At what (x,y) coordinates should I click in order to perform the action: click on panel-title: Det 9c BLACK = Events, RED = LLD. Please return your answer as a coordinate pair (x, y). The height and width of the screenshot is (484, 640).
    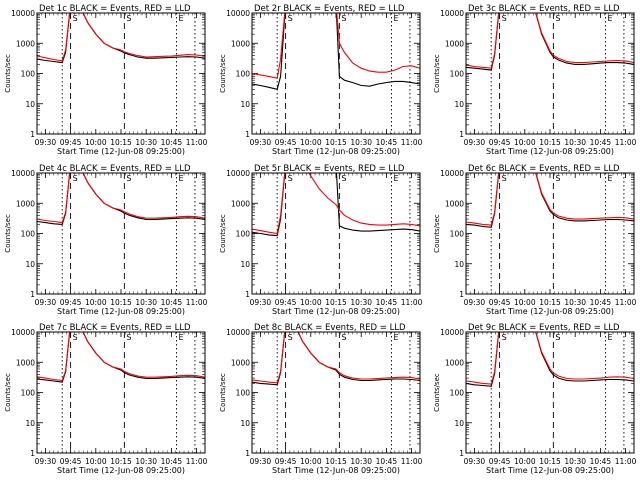
    Looking at the image, I should click on (544, 328).